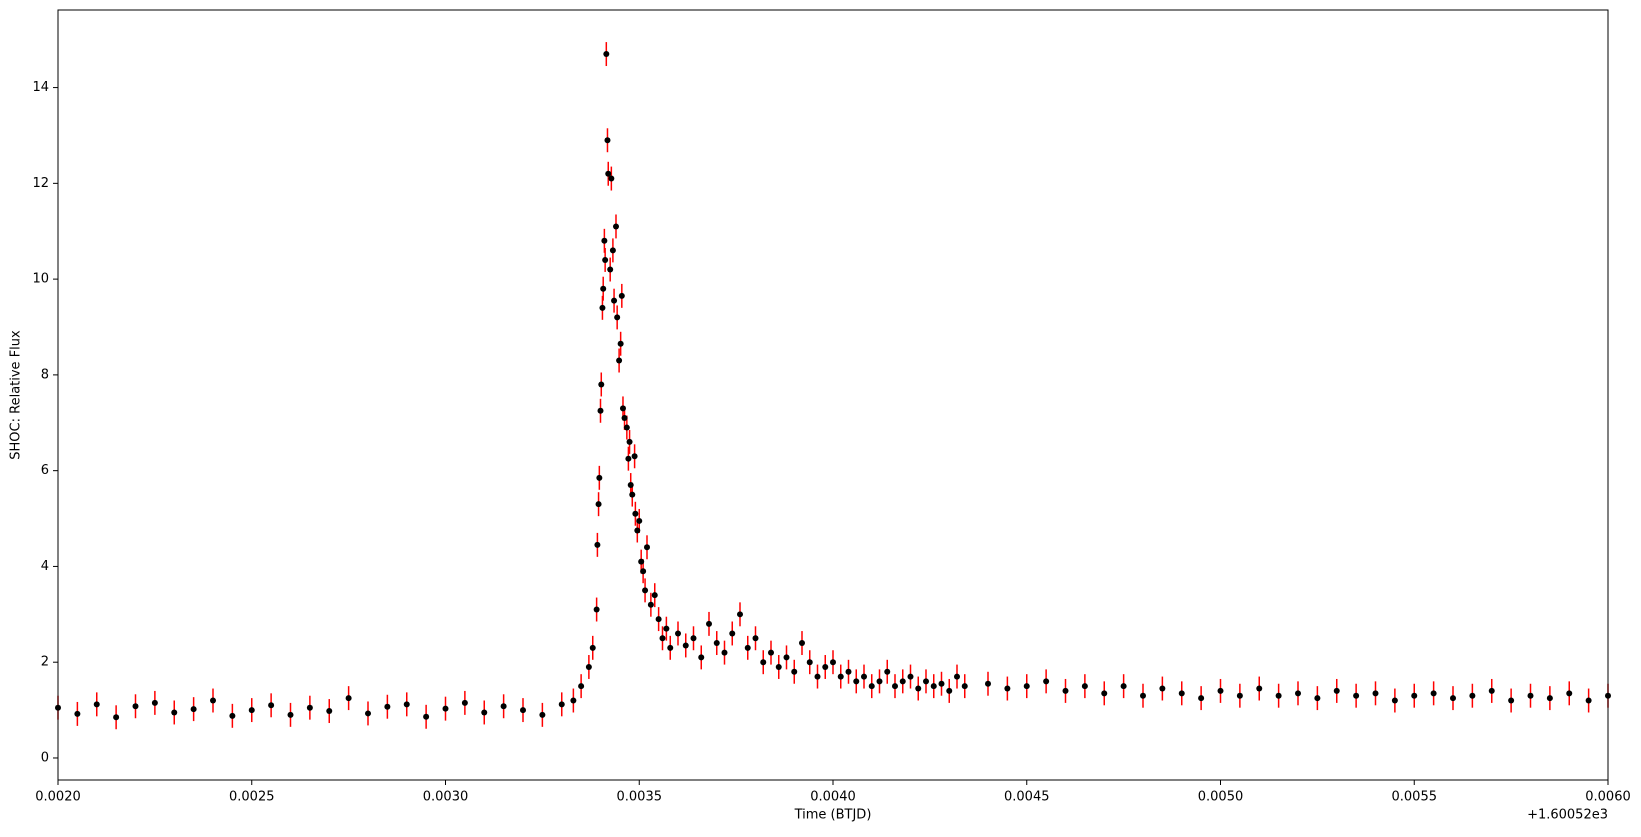 This screenshot has height=837, width=1641. Describe the element at coordinates (16, 395) in the screenshot. I see `y-axis-label: SHOC: Relative Flux` at that location.